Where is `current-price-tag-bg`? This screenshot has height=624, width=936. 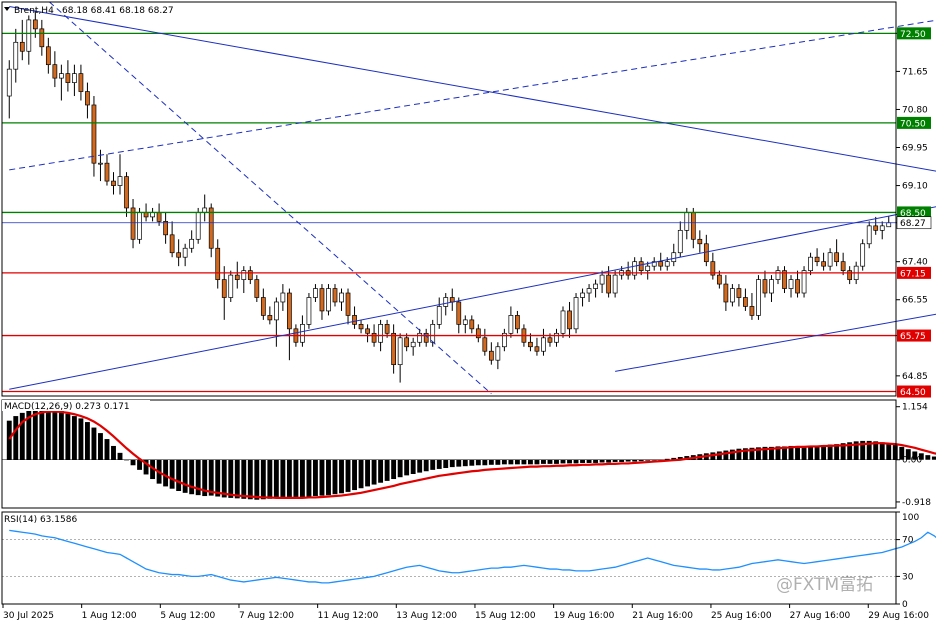 current-price-tag-bg is located at coordinates (914, 223).